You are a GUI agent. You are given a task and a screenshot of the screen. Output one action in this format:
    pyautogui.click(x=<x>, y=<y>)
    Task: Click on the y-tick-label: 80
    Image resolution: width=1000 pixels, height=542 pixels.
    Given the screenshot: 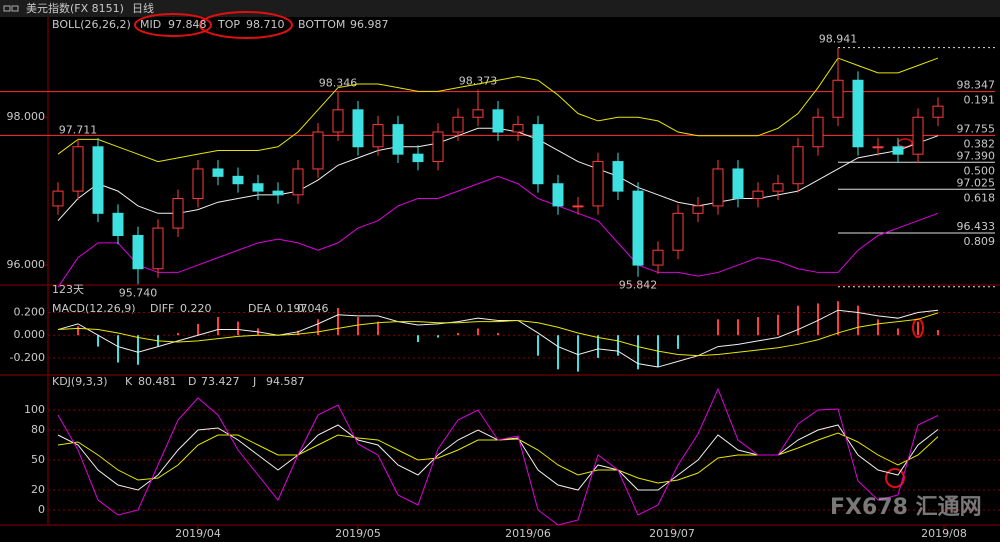 What is the action you would take?
    pyautogui.click(x=38, y=429)
    